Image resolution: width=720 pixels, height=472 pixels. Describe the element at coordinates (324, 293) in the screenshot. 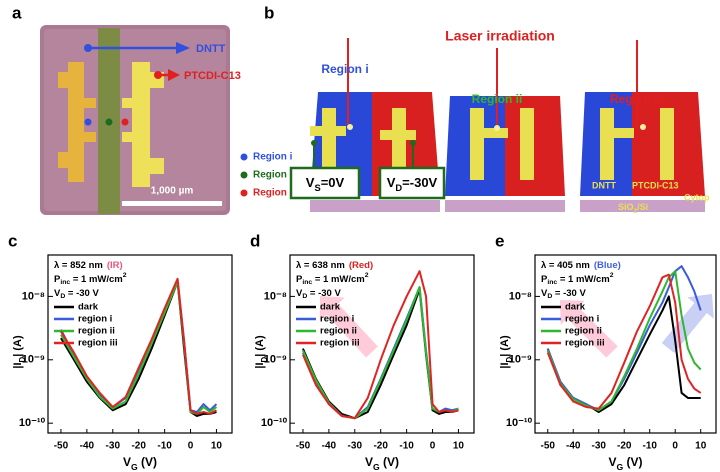

I see `annotation-rest: = -30 V` at that location.